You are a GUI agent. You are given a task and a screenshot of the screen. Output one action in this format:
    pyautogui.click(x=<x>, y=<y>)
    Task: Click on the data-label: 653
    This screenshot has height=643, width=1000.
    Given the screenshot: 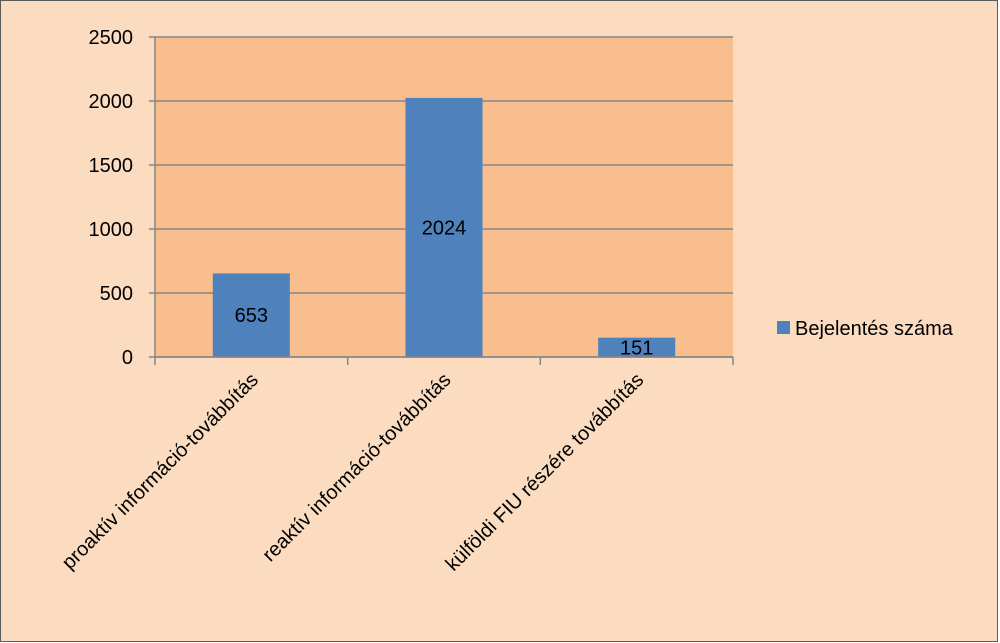 What is the action you would take?
    pyautogui.click(x=251, y=316)
    